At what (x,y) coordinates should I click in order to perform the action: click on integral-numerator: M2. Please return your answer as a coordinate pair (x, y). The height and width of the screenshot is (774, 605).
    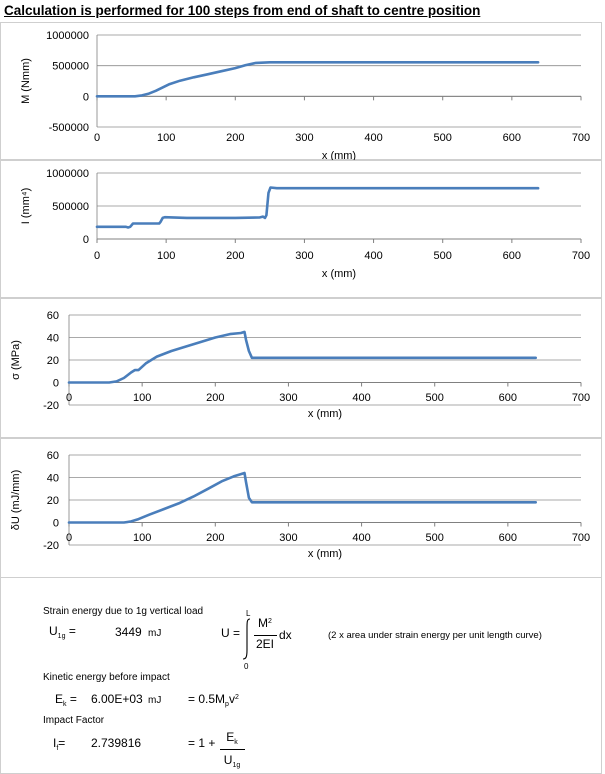
    Looking at the image, I should click on (265, 623).